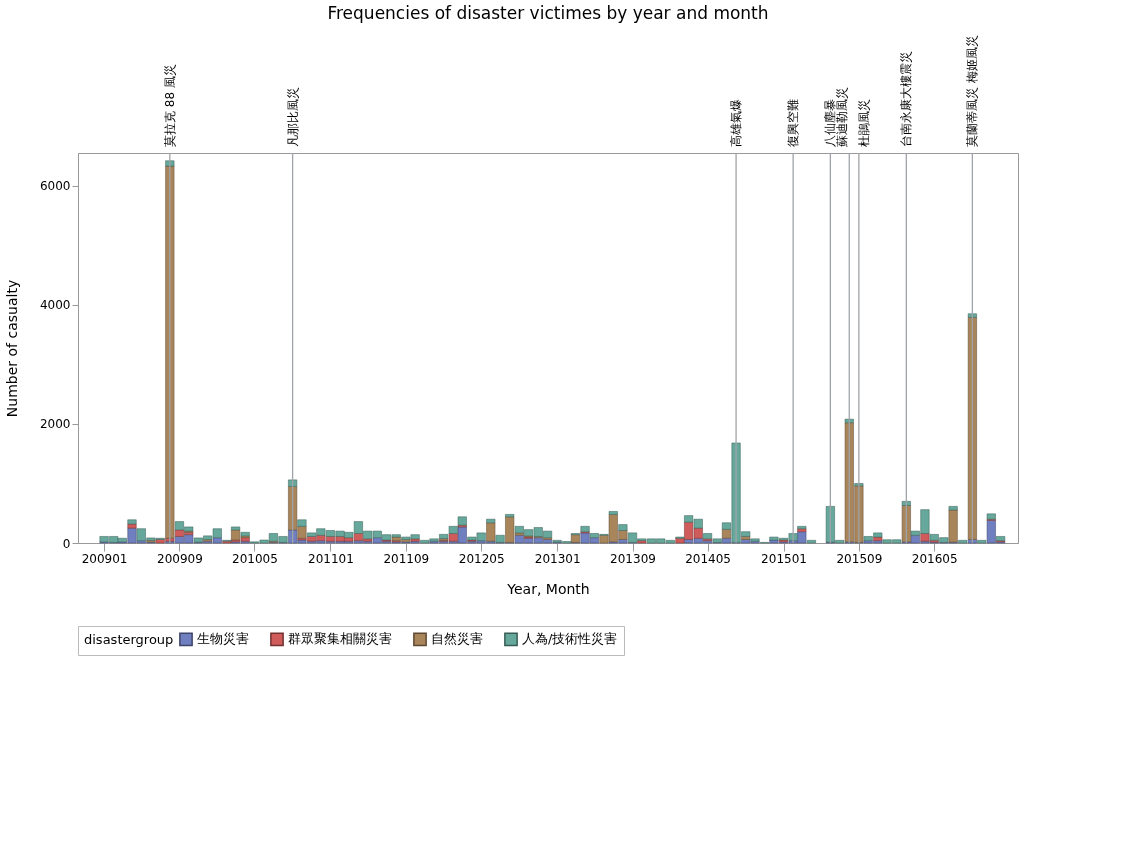 The image size is (1126, 845). What do you see at coordinates (255, 558) in the screenshot?
I see `x-tick-label: 201005` at bounding box center [255, 558].